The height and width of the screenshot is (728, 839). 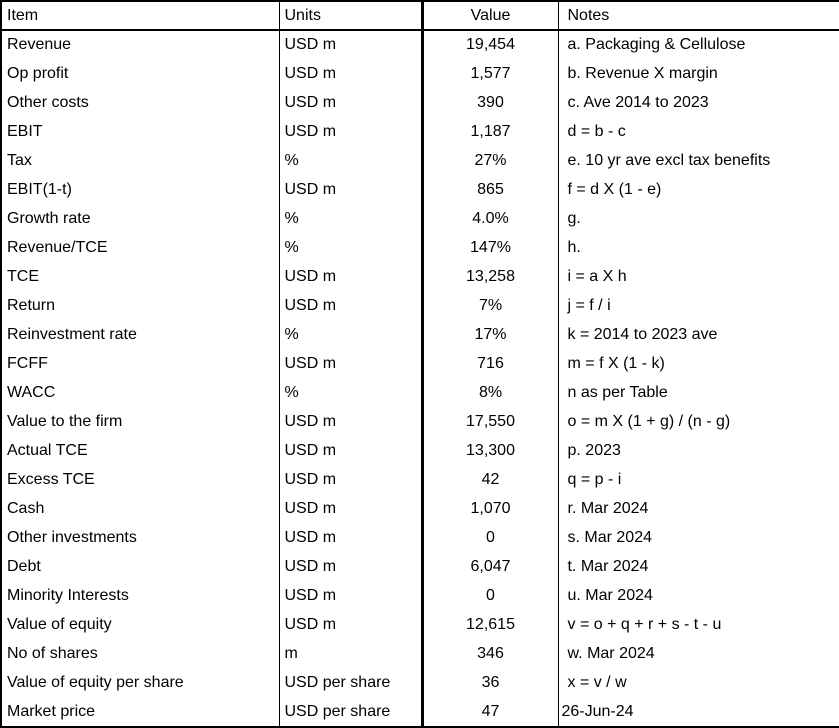 What do you see at coordinates (609, 538) in the screenshot?
I see `cell-notes: s. Mar 2024` at bounding box center [609, 538].